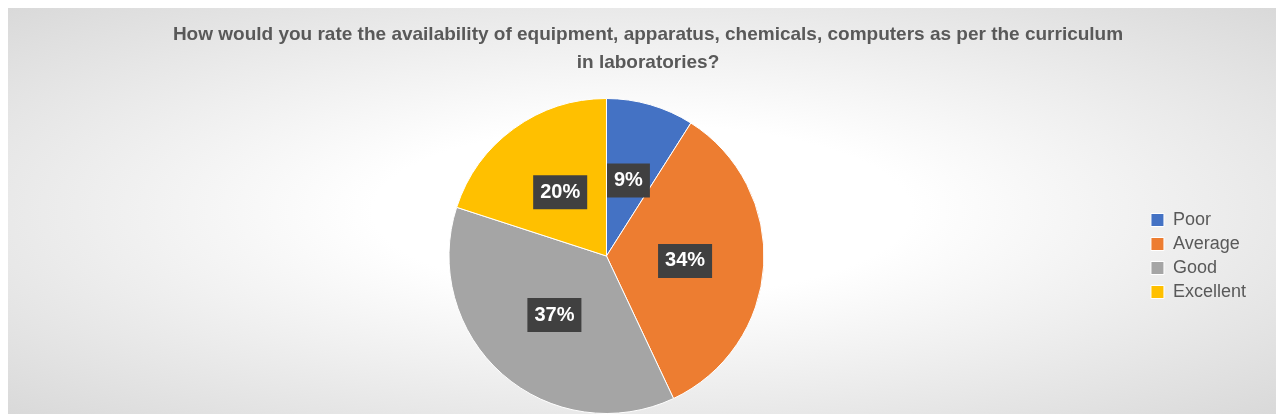 The image size is (1276, 414). What do you see at coordinates (1195, 266) in the screenshot?
I see `legend-label: Good` at bounding box center [1195, 266].